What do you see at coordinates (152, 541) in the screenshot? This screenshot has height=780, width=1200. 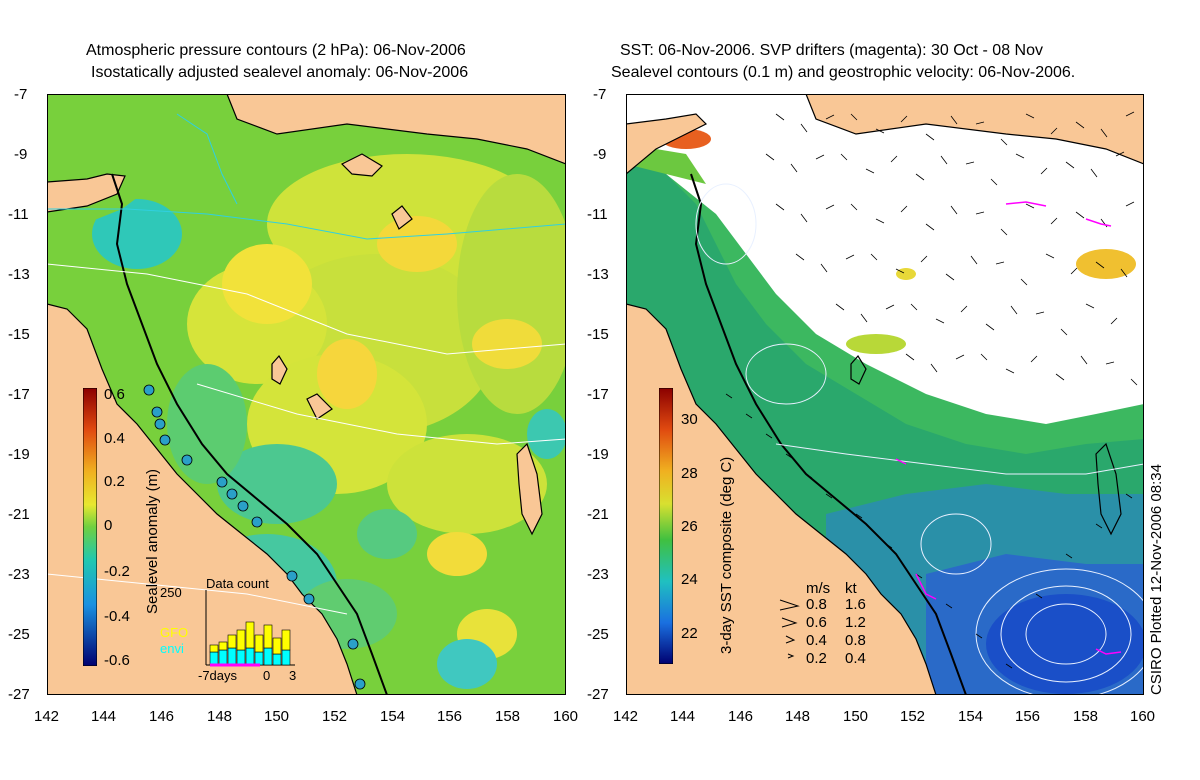 I see `left-colorbar-label: Sealevel anomaly (m)` at bounding box center [152, 541].